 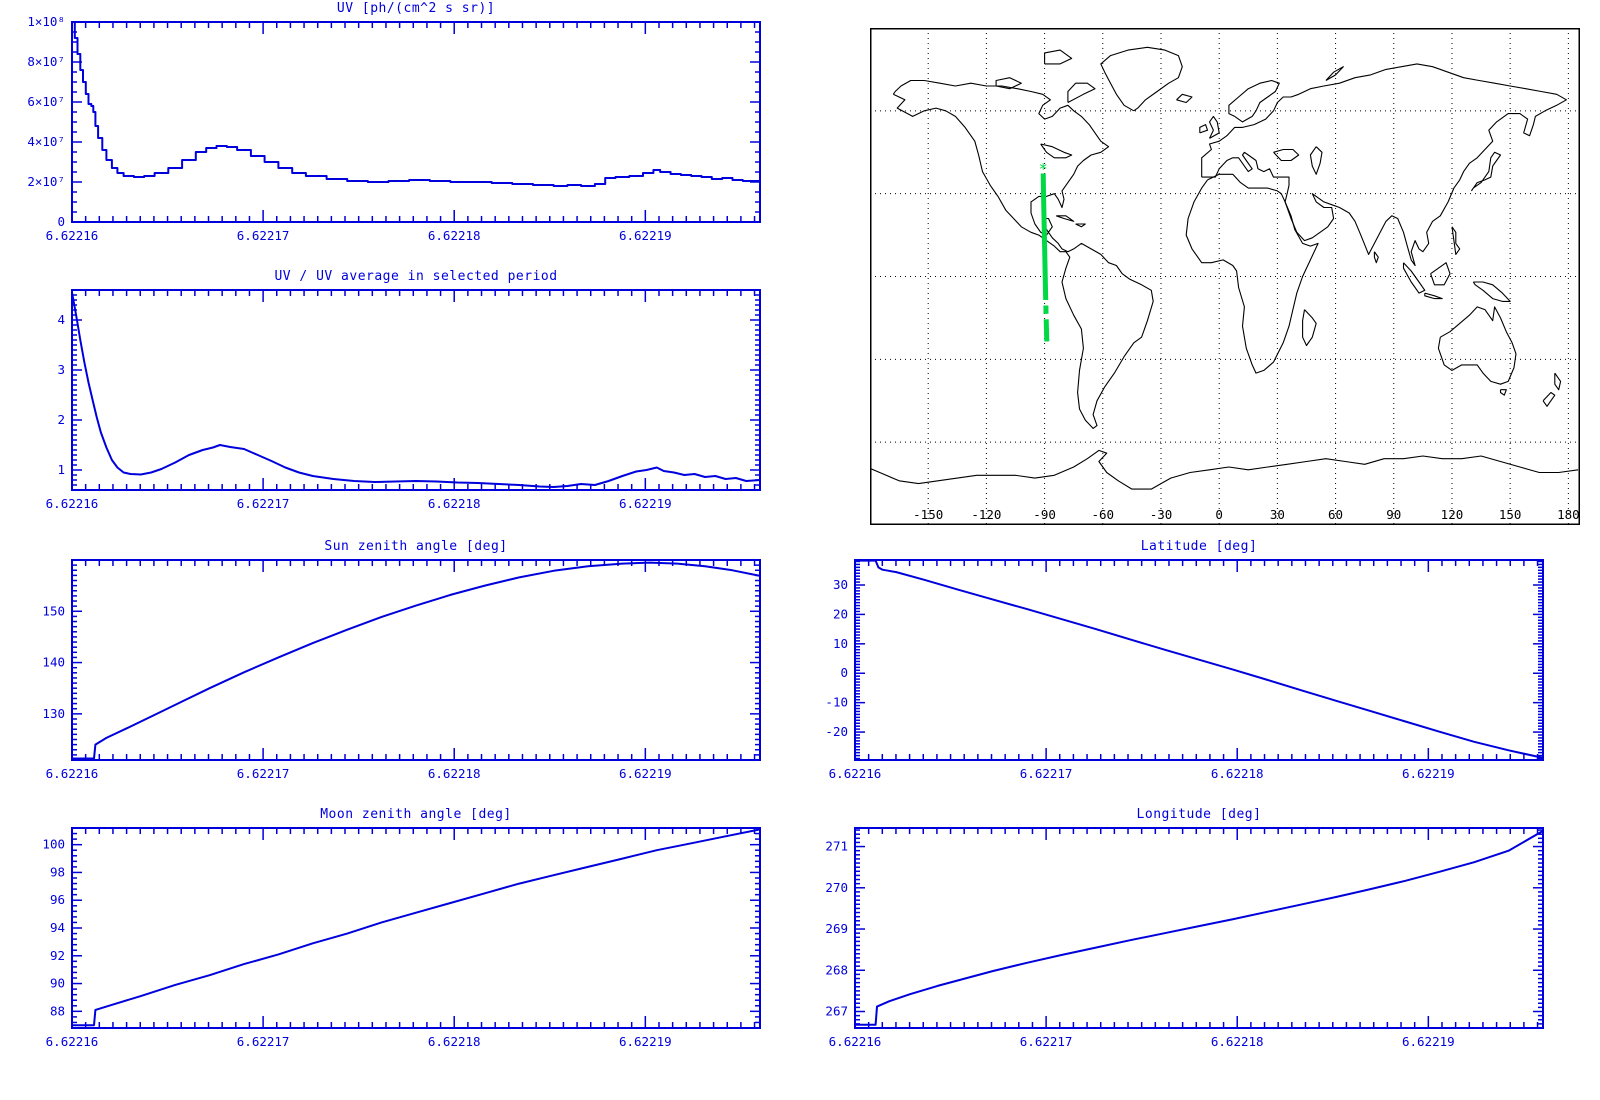 I want to click on svg-text: 60, so click(x=1335, y=514).